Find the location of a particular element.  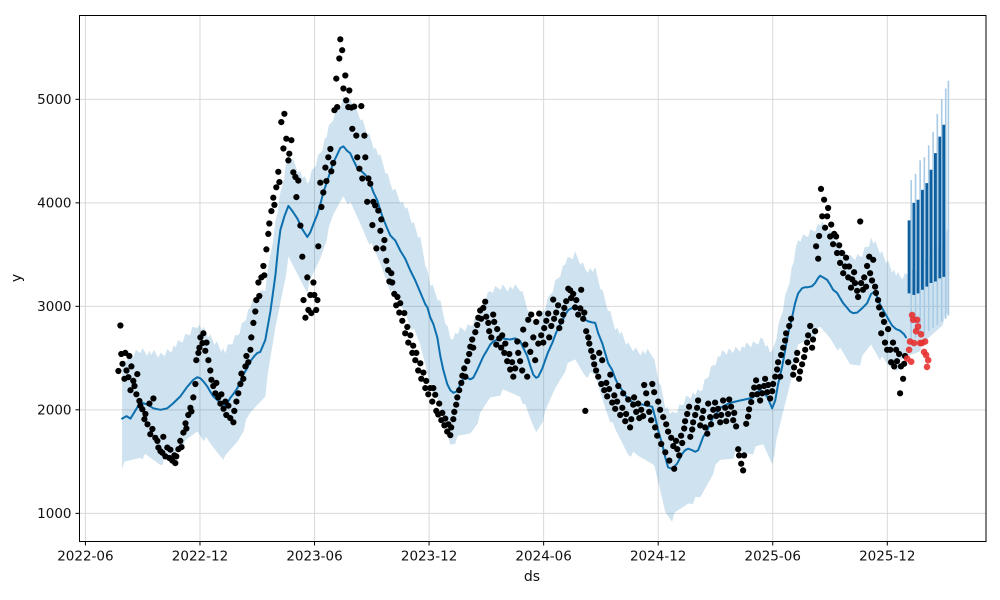

x-tick-label: 2025-06 is located at coordinates (773, 557).